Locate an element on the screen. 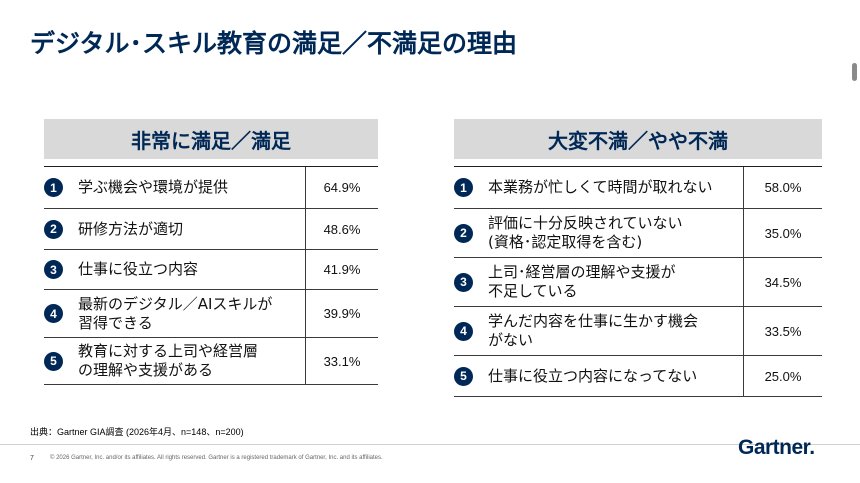 The width and height of the screenshot is (860, 483). table-row: 5 教育に対する上司や経営層 の理解や支援がある 33.1% is located at coordinates (211, 361).